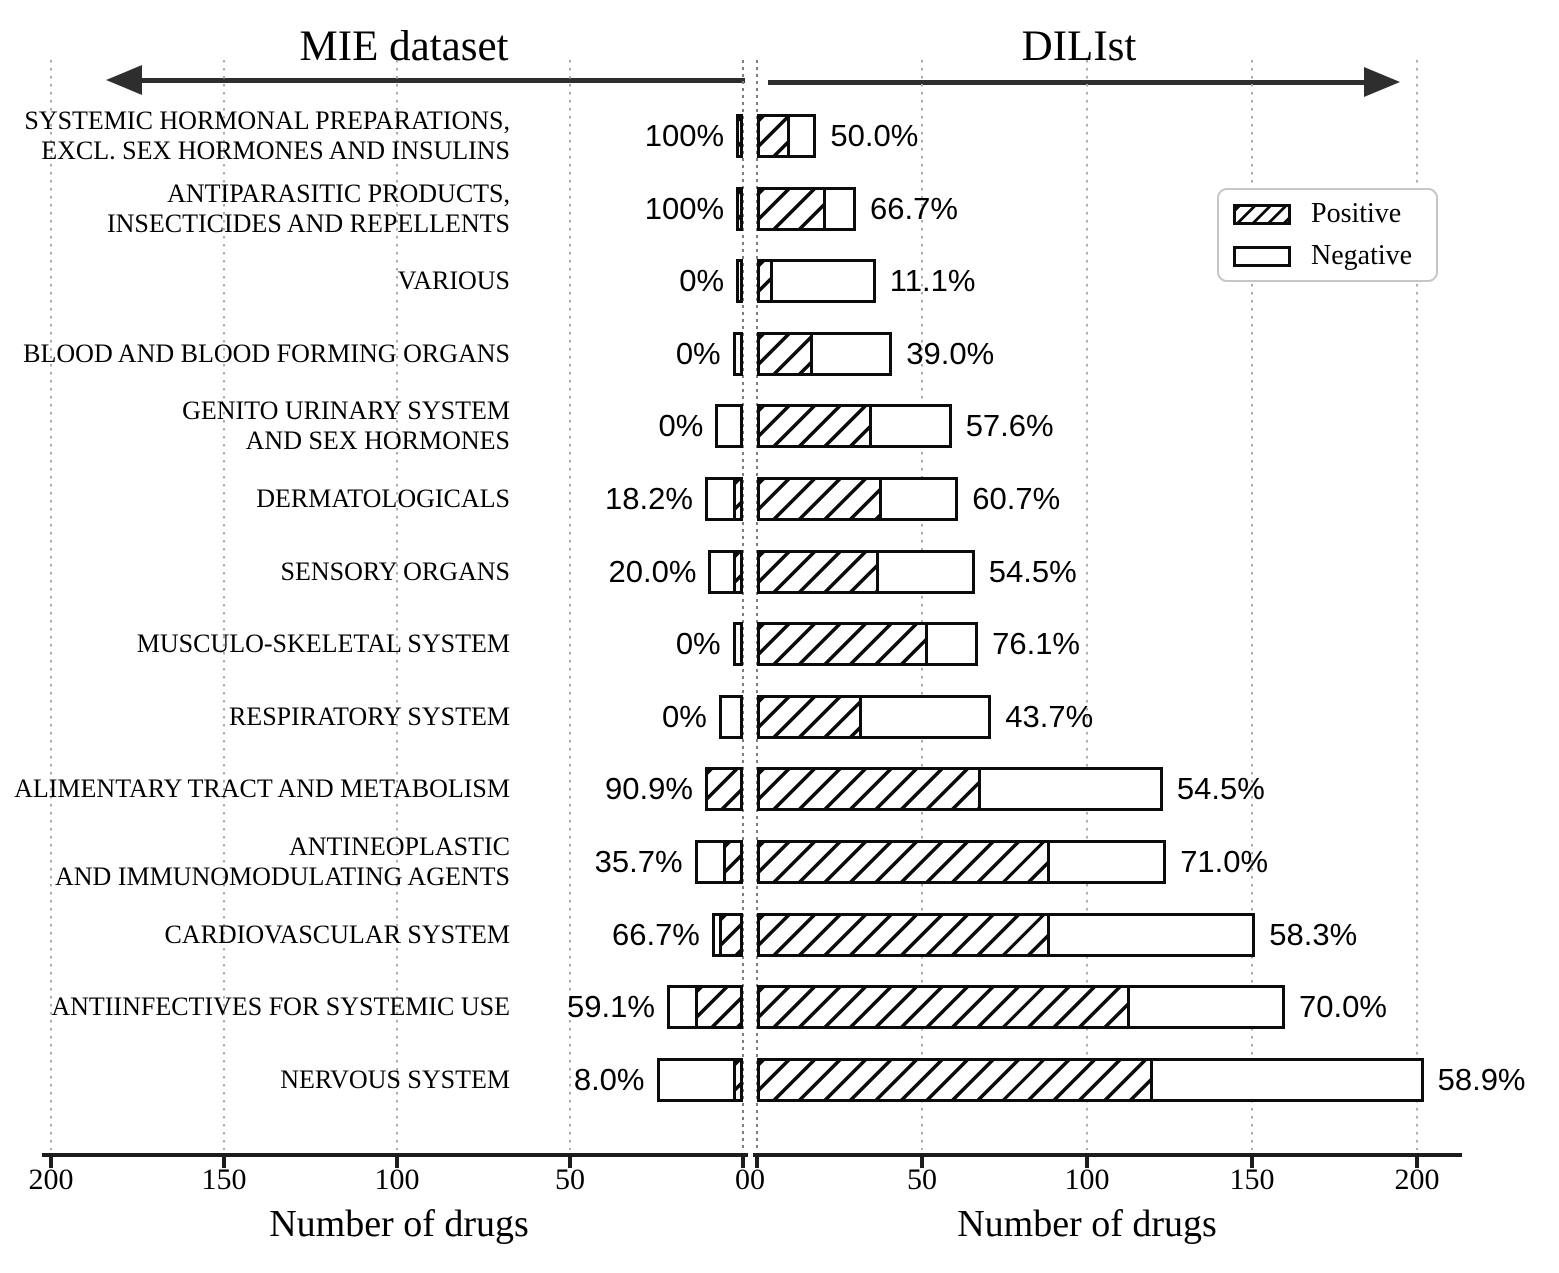 The width and height of the screenshot is (1559, 1273). What do you see at coordinates (308, 223) in the screenshot?
I see `category-label-line: INSECTICIDES AND REPELLENTS` at bounding box center [308, 223].